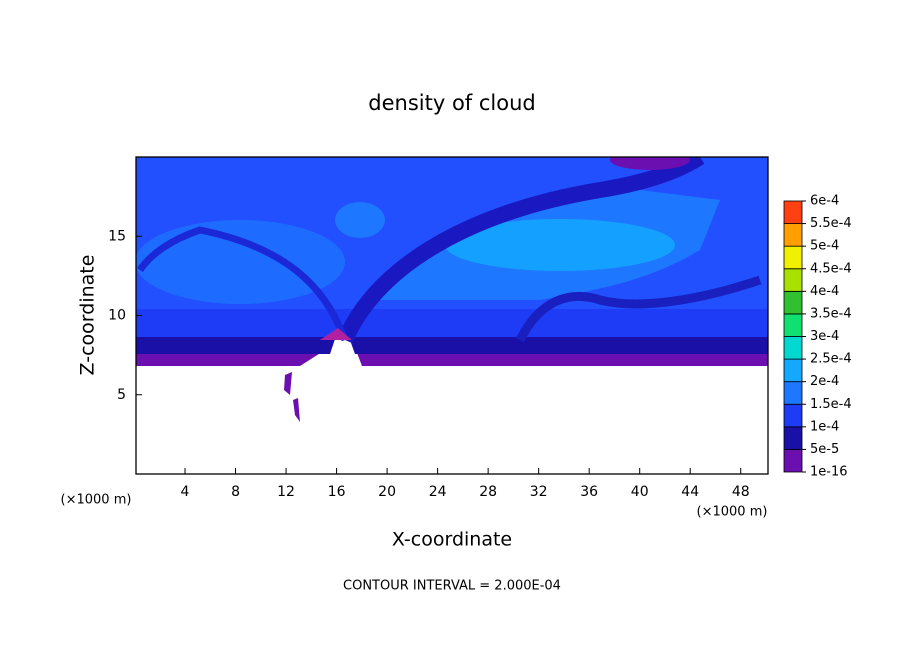 Image resolution: width=904 pixels, height=654 pixels. What do you see at coordinates (831, 313) in the screenshot?
I see `colorbar-label: 3.5e-4` at bounding box center [831, 313].